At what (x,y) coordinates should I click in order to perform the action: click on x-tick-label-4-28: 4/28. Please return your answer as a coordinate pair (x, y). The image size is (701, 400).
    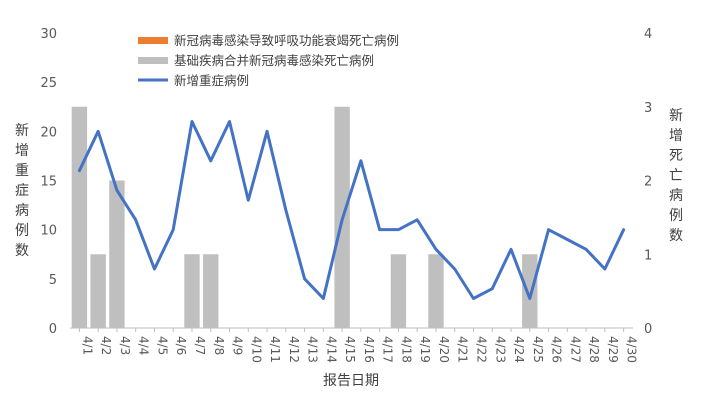
    Looking at the image, I should click on (594, 349).